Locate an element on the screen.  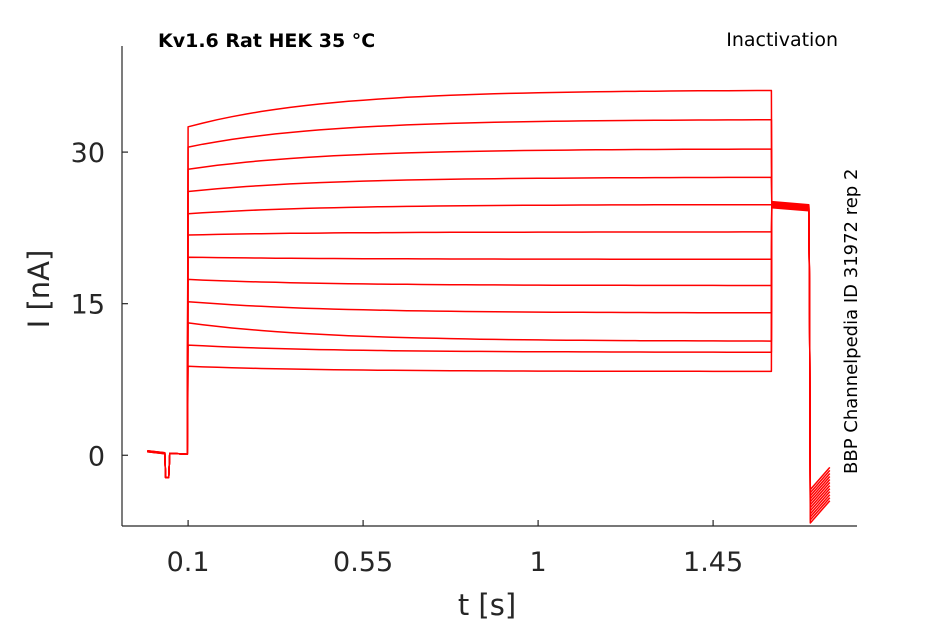
y-axis-label: I [nA] is located at coordinates (39, 289).